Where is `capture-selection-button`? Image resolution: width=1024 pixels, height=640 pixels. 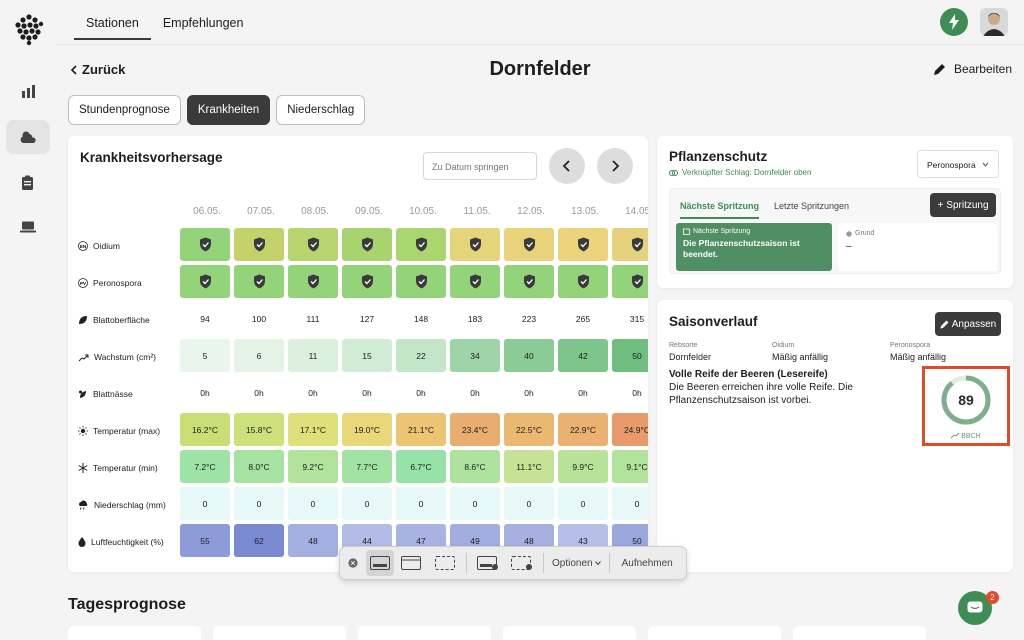 capture-selection-button is located at coordinates (445, 563).